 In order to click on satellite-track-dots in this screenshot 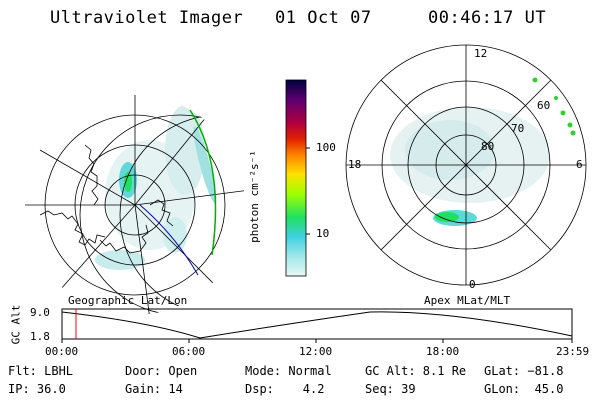, I will do `click(554, 106)`.